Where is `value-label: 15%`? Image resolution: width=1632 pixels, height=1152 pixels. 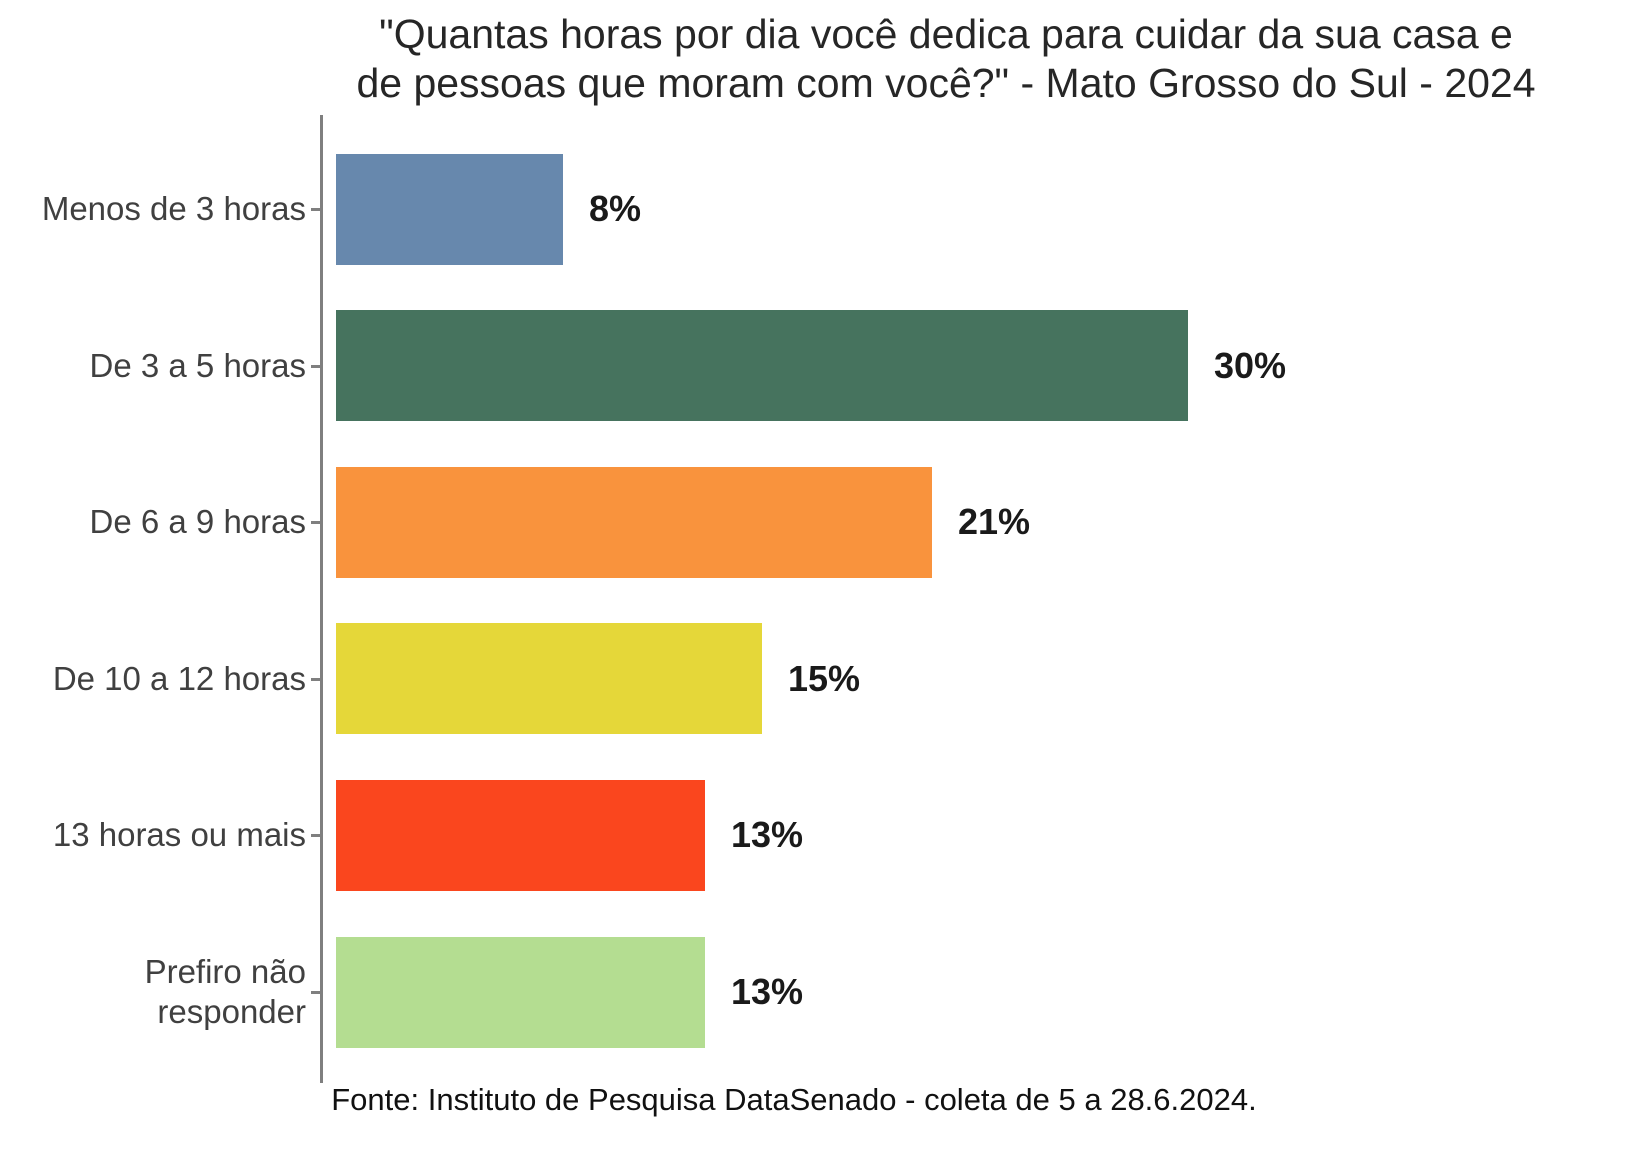
value-label: 15% is located at coordinates (824, 678).